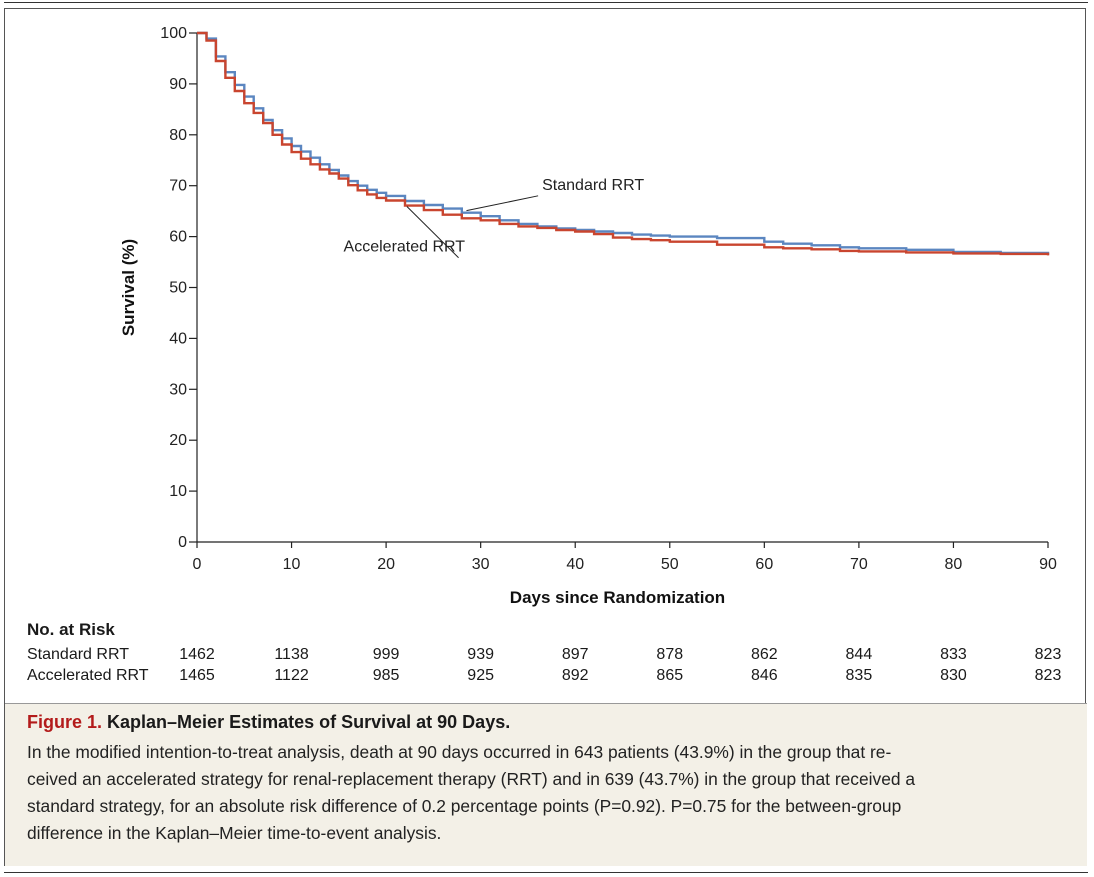 This screenshot has height=877, width=1094. Describe the element at coordinates (386, 564) in the screenshot. I see `x-tick-label: 20` at that location.